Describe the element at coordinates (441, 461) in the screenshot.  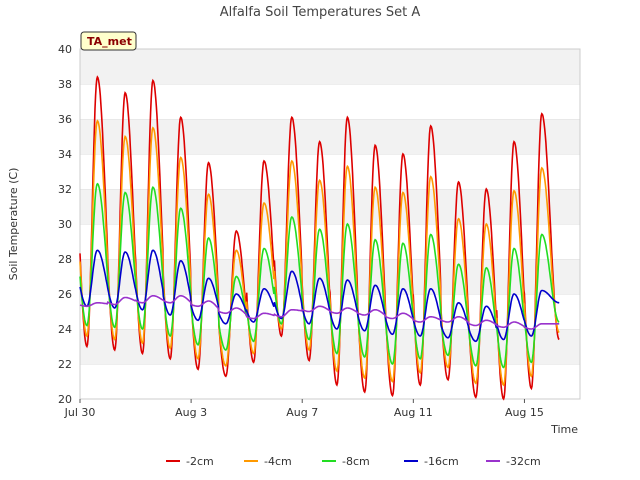
I see `legend-label: -16cm` at that location.